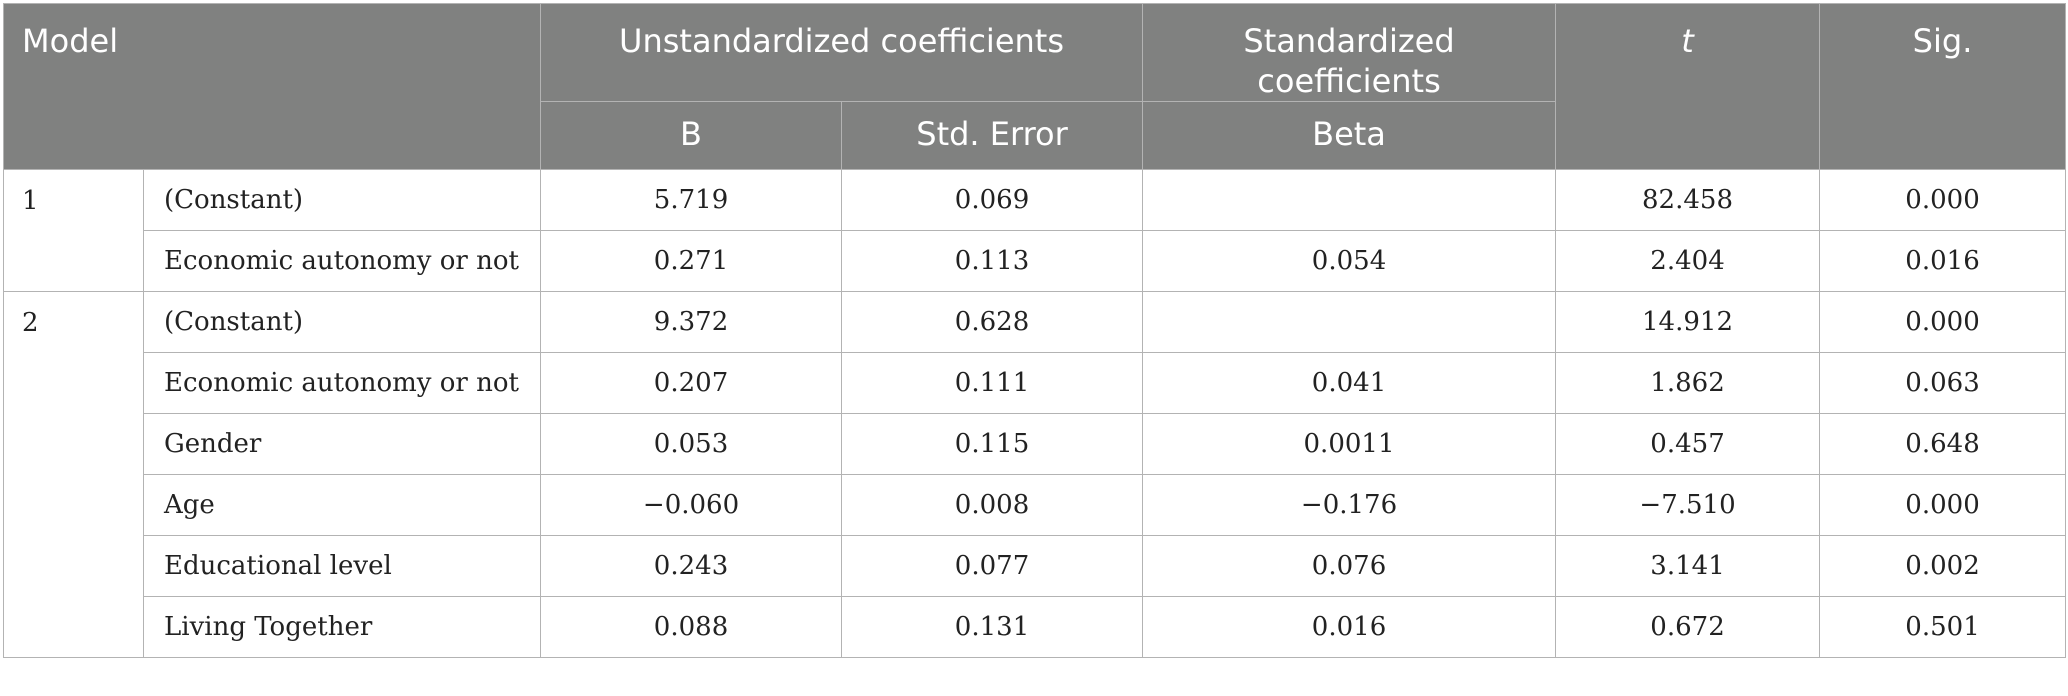 This screenshot has width=2068, height=696. I want to click on sig-cell: 0.063, so click(1943, 383).